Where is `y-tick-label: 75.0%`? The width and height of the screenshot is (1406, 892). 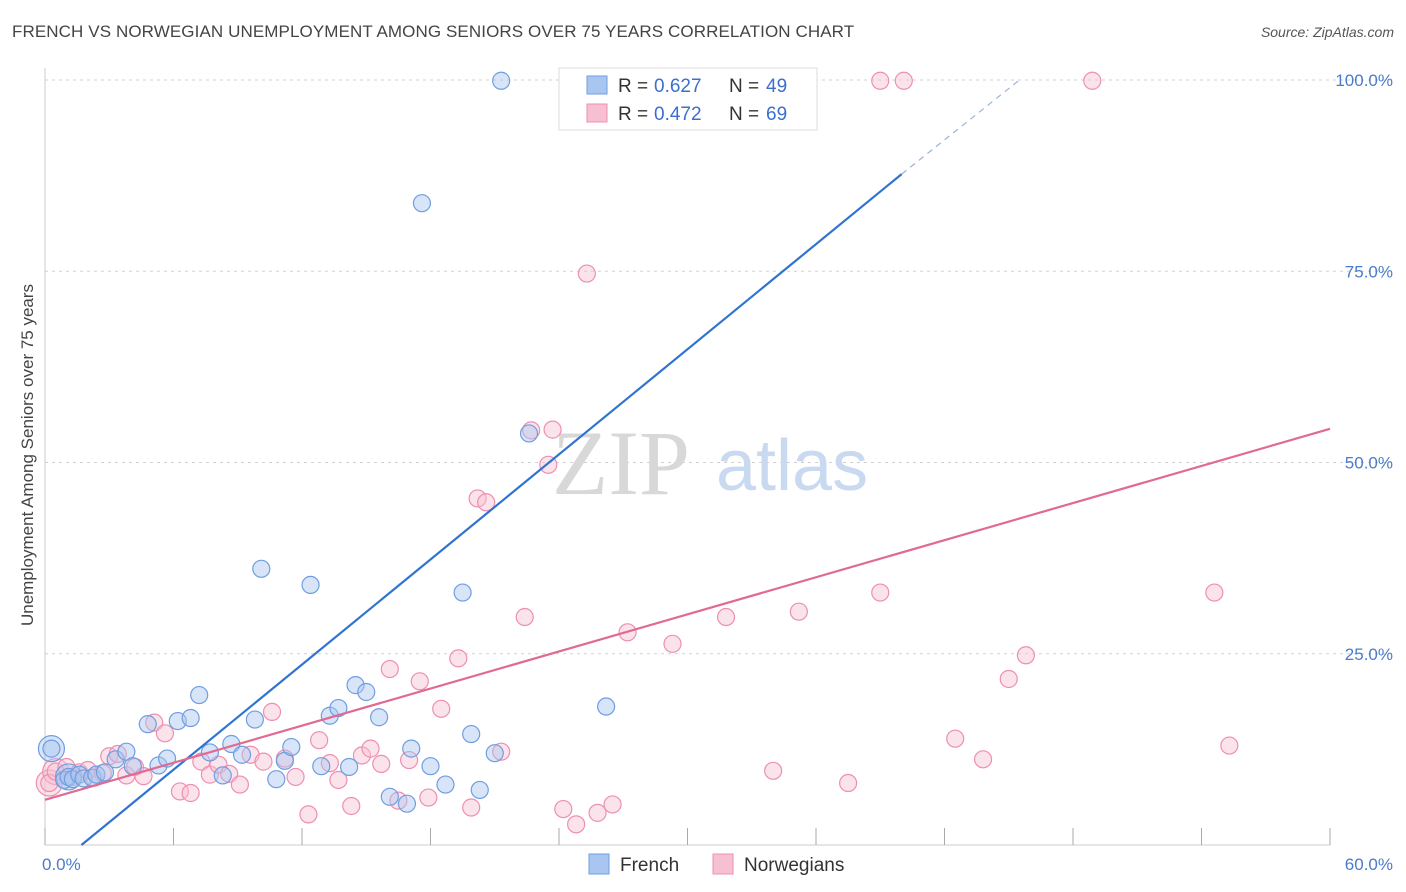 y-tick-label: 75.0% is located at coordinates (1369, 271).